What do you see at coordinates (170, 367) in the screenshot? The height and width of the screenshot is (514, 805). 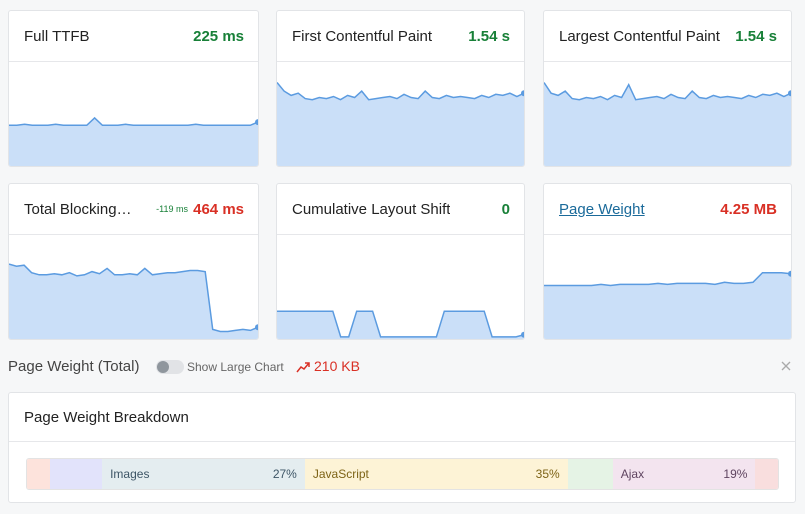 I see `toggle` at bounding box center [170, 367].